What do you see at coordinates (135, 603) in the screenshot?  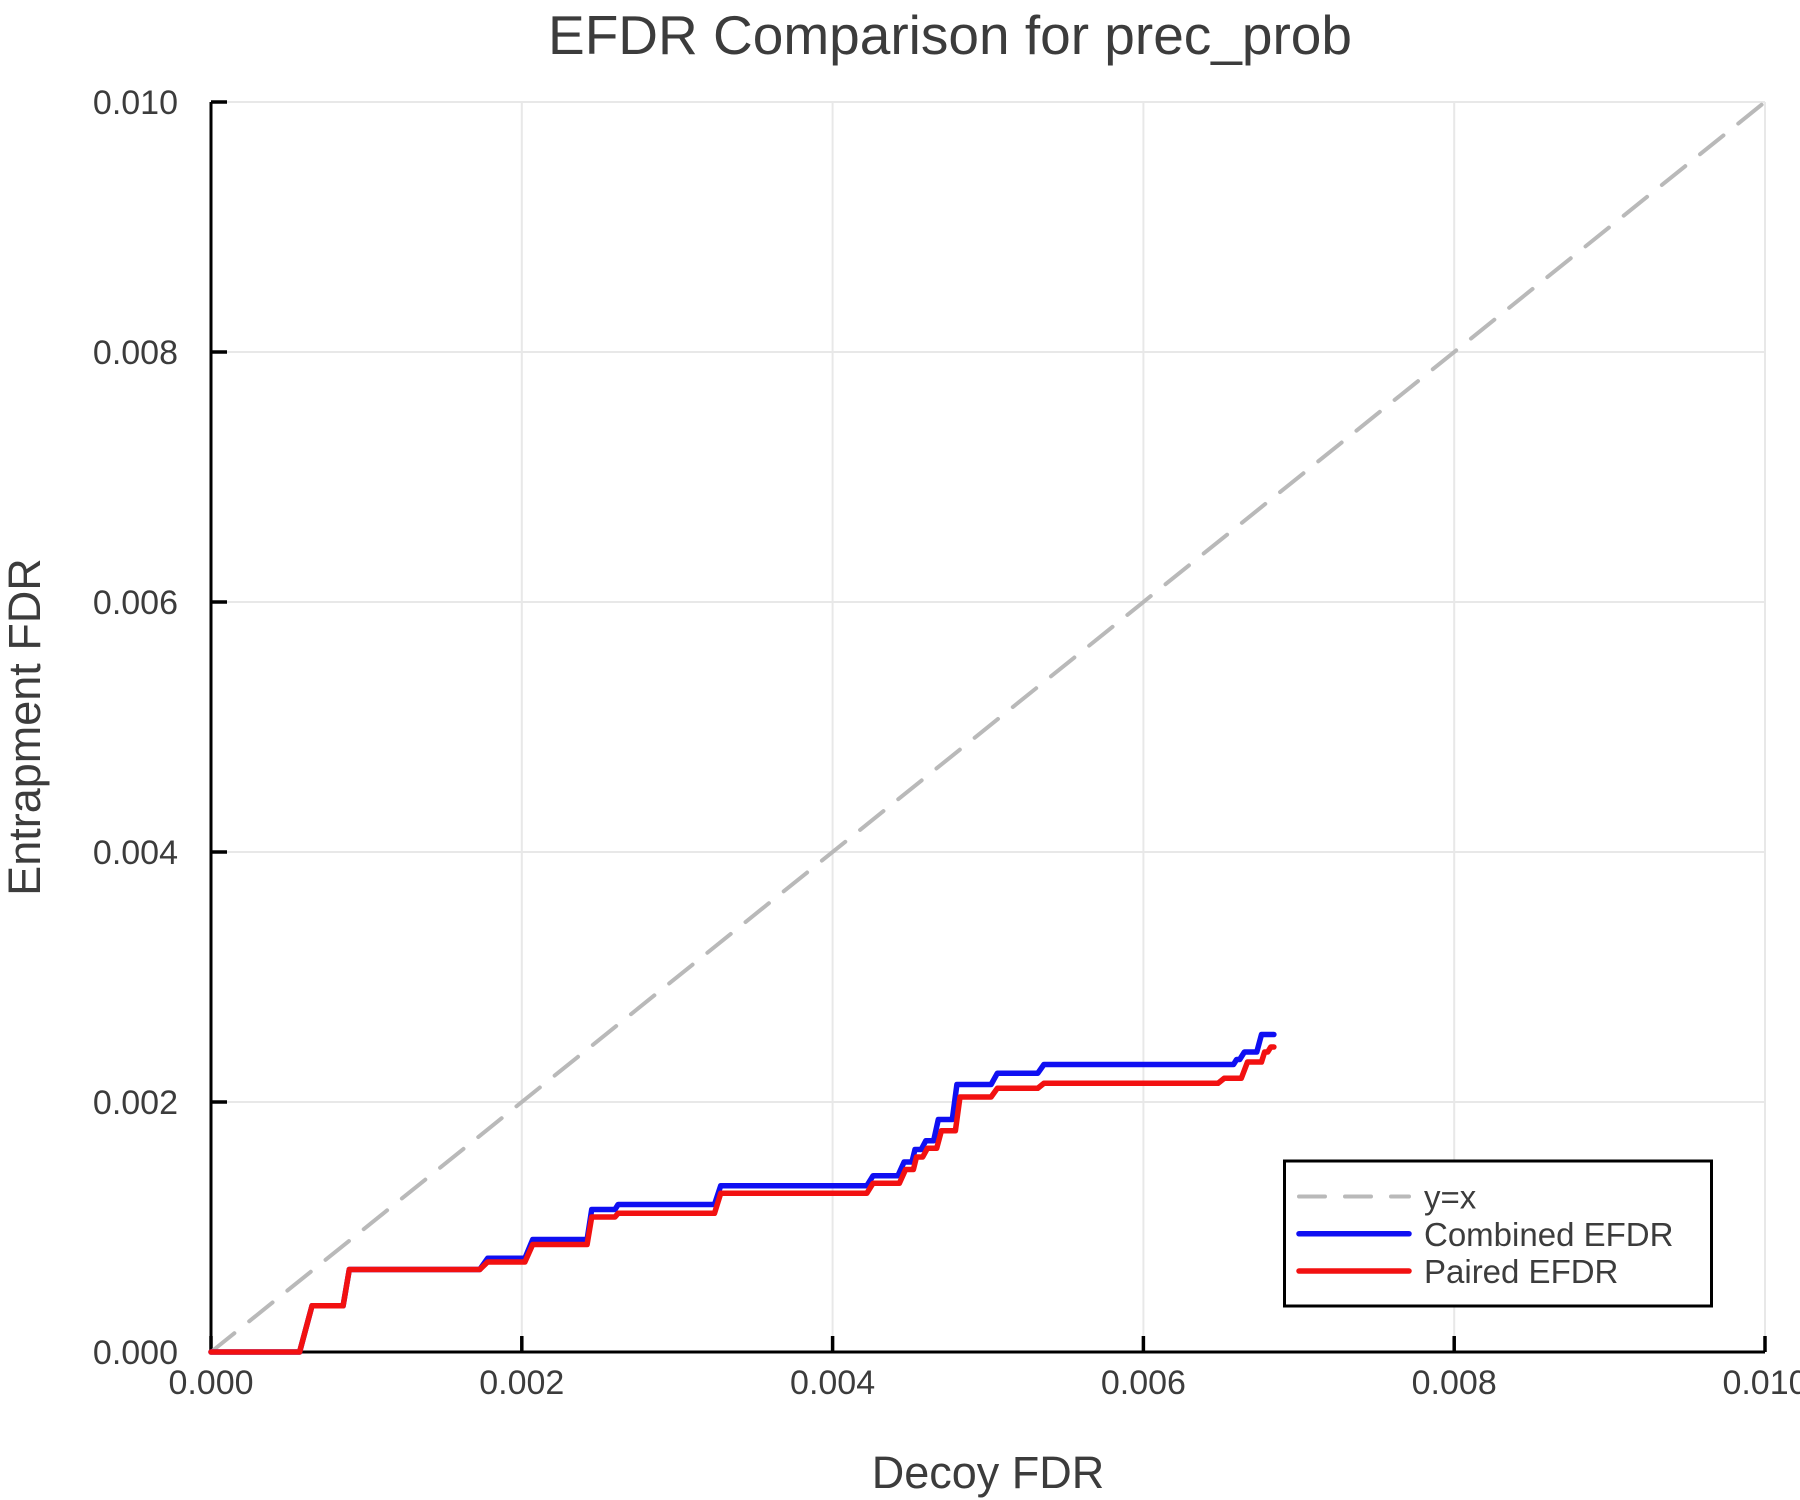 I see `y-tick-label: 0.006` at bounding box center [135, 603].